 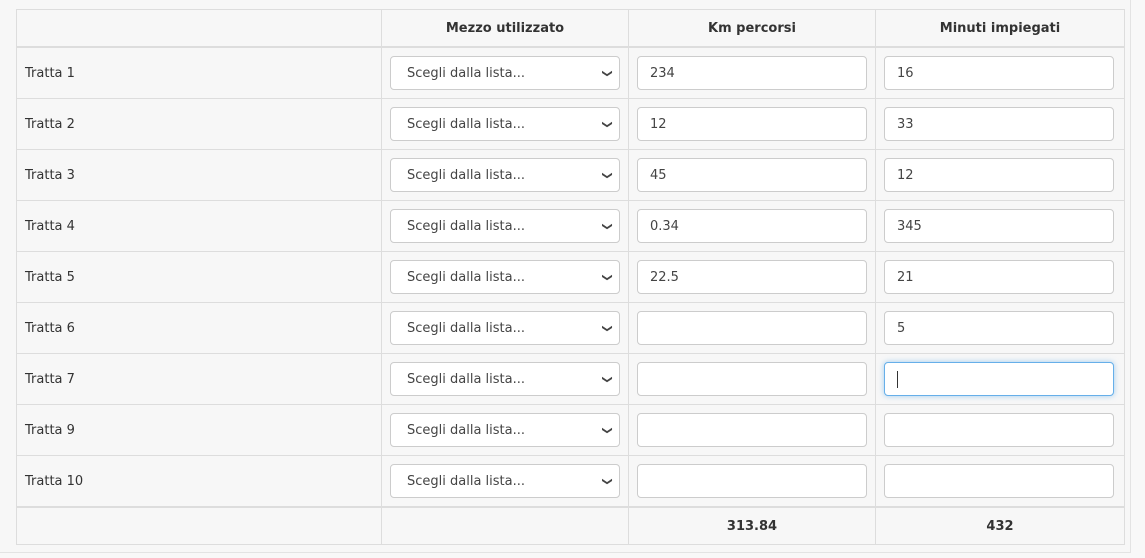 I want to click on row-label: Tratta 4, so click(x=199, y=226).